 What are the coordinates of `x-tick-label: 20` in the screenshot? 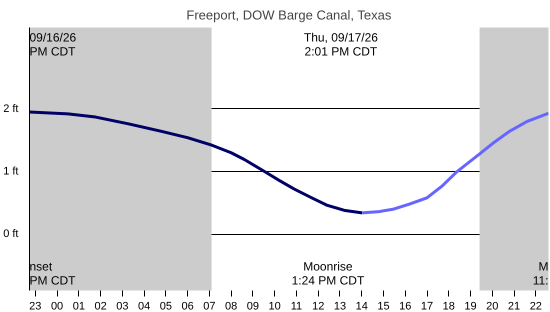 It's located at (492, 306).